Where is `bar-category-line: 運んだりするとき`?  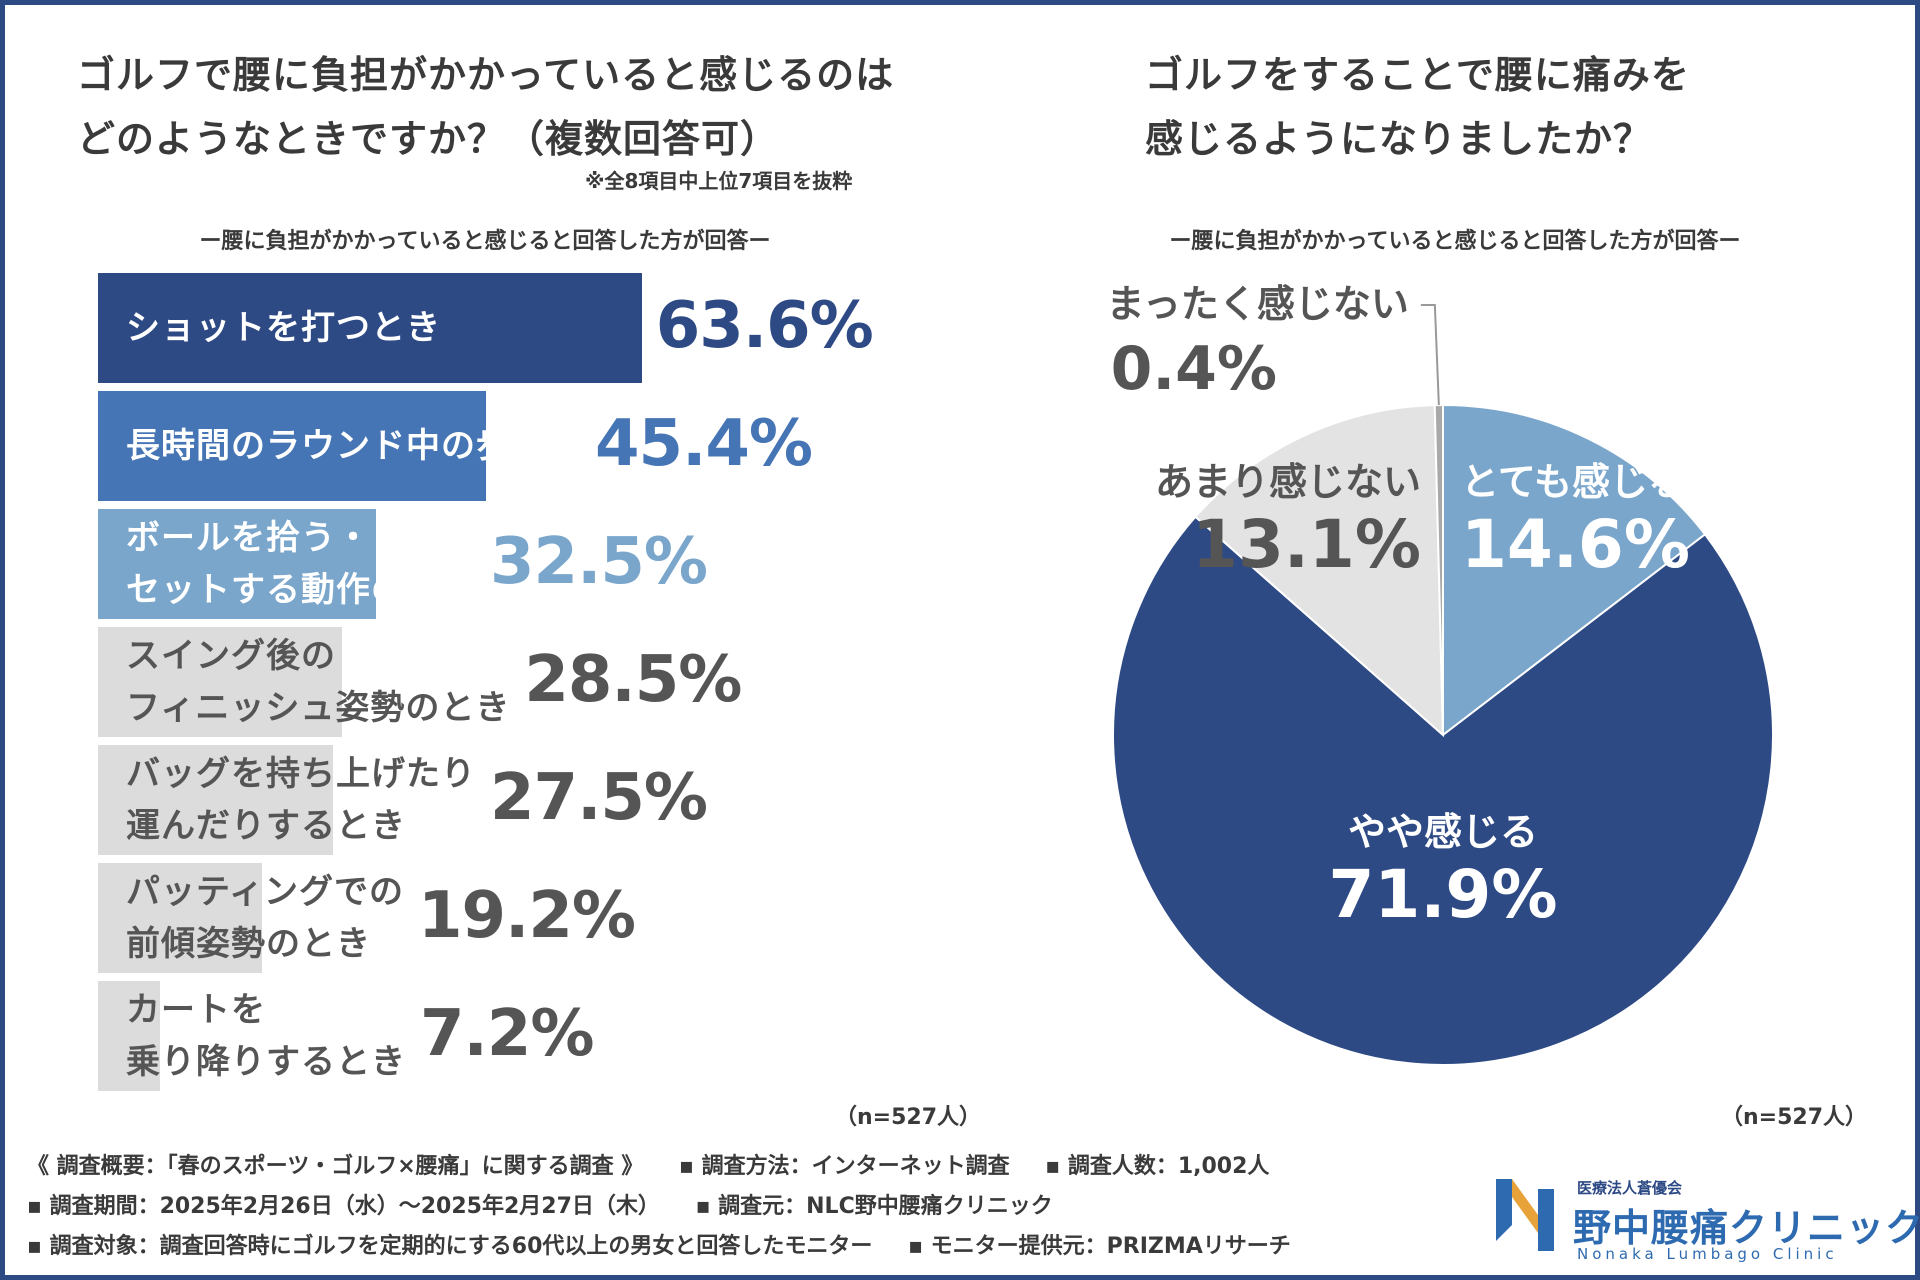
bar-category-line: 運んだりするとき is located at coordinates (266, 826).